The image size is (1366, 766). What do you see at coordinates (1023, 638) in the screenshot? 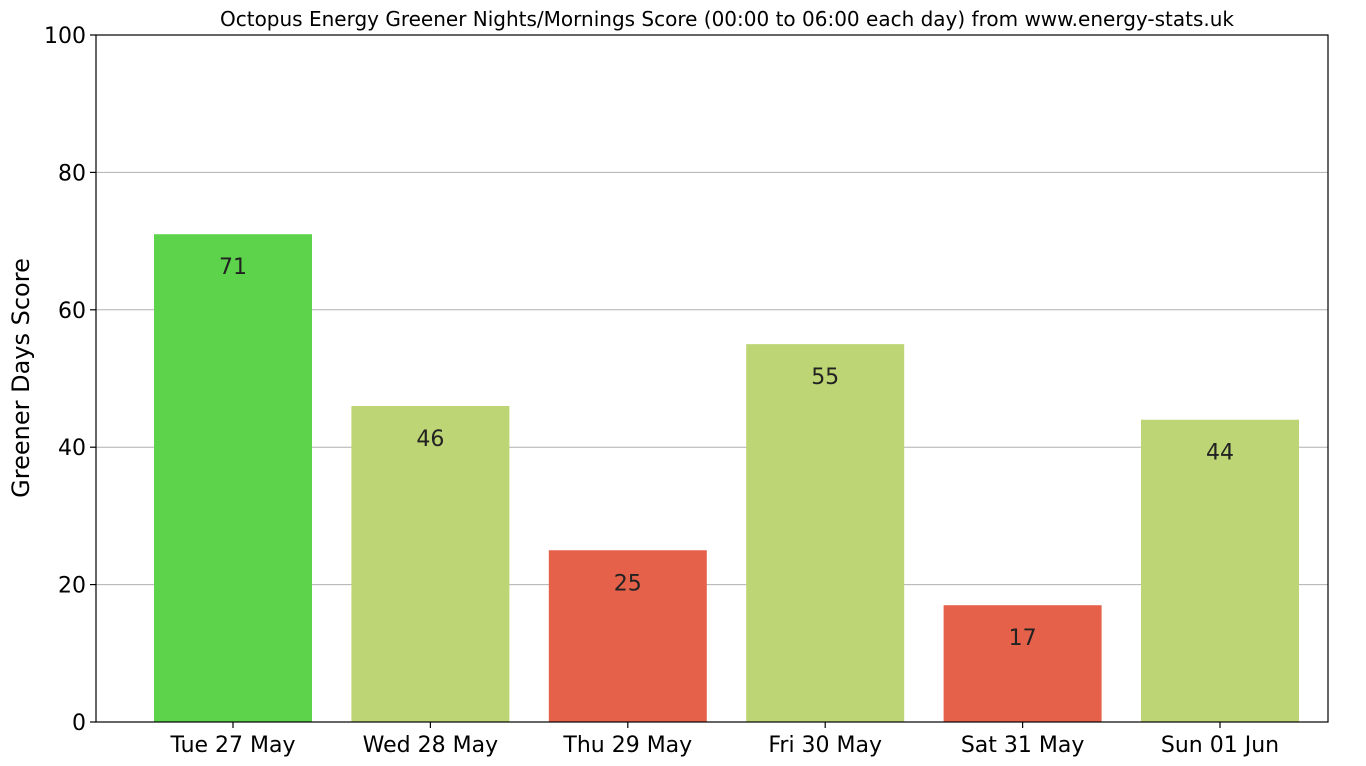
I see `bar-value-label: 17` at bounding box center [1023, 638].